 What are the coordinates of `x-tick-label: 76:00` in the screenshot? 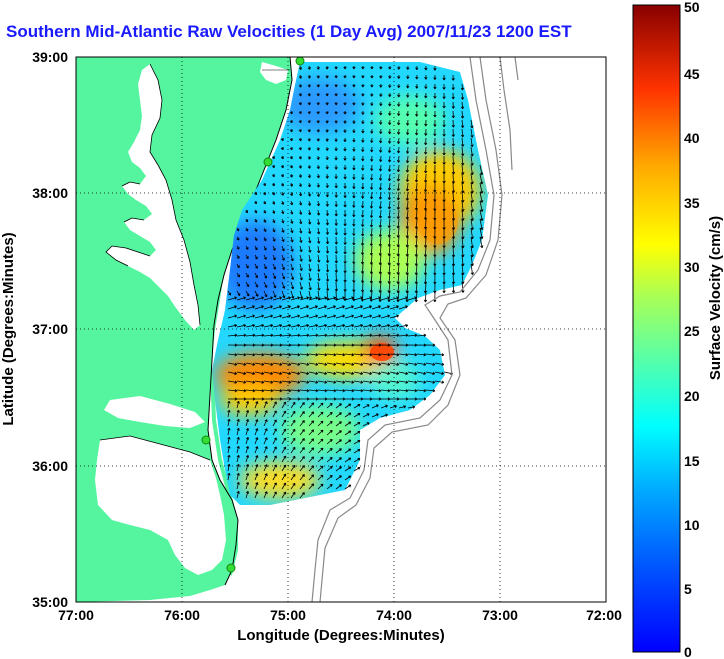 It's located at (182, 615).